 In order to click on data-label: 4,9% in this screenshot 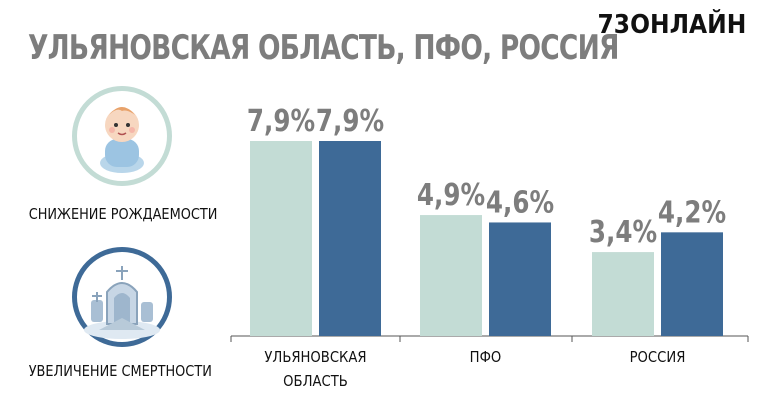, I will do `click(451, 196)`.